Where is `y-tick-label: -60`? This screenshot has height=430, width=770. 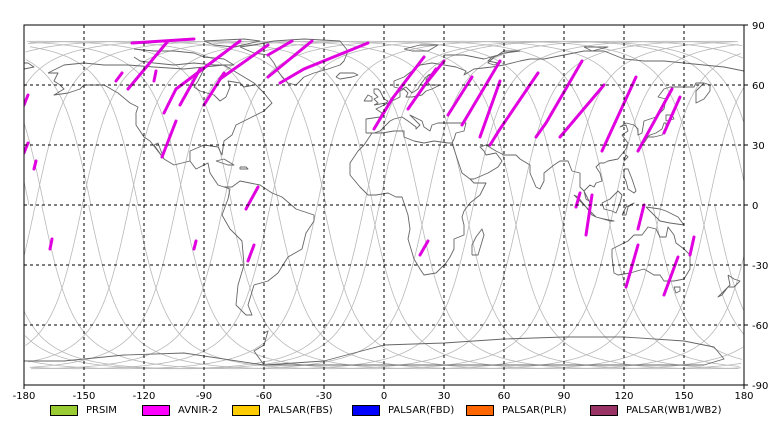 y-tick-label: -60 is located at coordinates (760, 326).